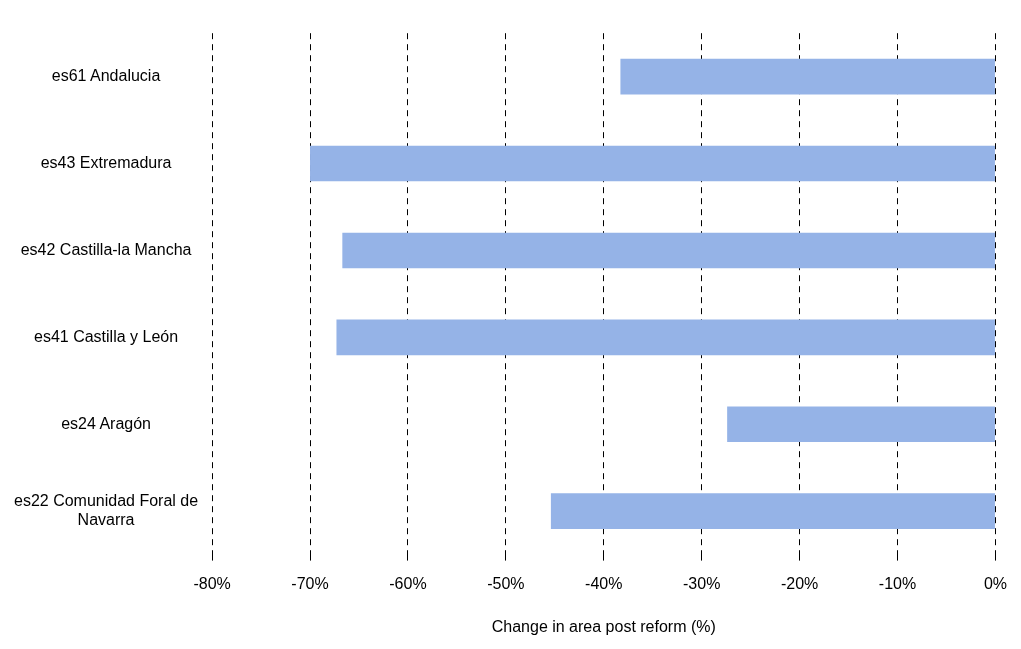 The height and width of the screenshot is (649, 1021). What do you see at coordinates (702, 583) in the screenshot?
I see `x-tick-label: -30%` at bounding box center [702, 583].